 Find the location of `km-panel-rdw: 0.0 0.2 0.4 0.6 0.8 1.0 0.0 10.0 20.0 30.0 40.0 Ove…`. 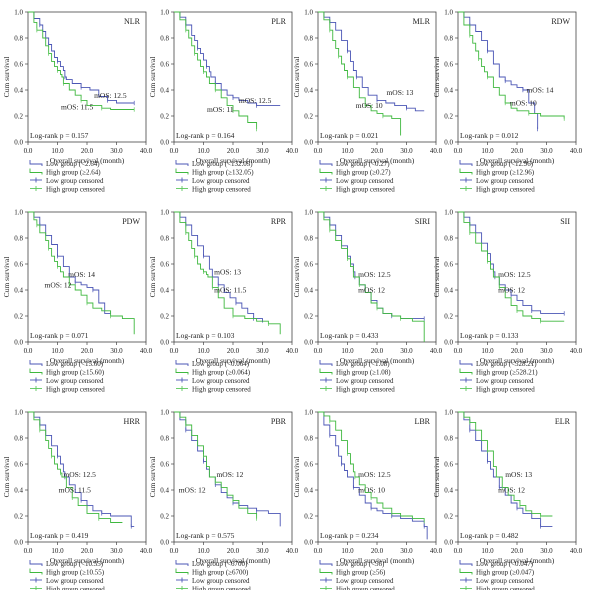

km-panel-rdw: 0.0 0.2 0.4 0.6 0.8 1.0 0.0 10.0 20.0 30.0 40.0 Ove… is located at coordinates (507, 101).